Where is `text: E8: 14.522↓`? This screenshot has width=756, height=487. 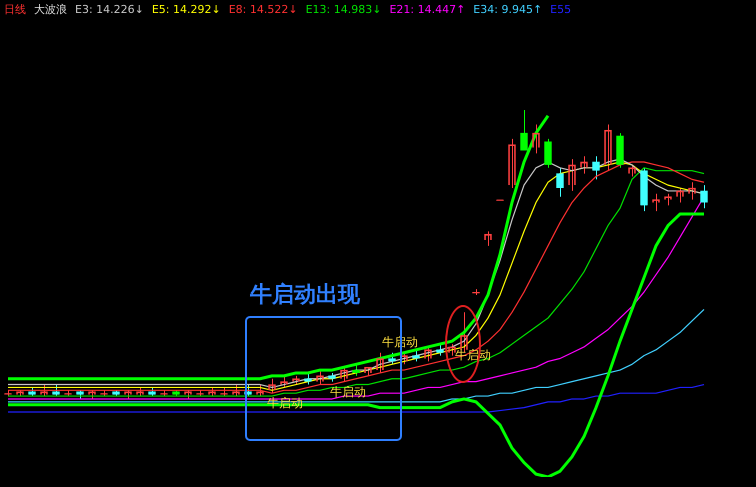 text: E8: 14.522↓ is located at coordinates (263, 9).